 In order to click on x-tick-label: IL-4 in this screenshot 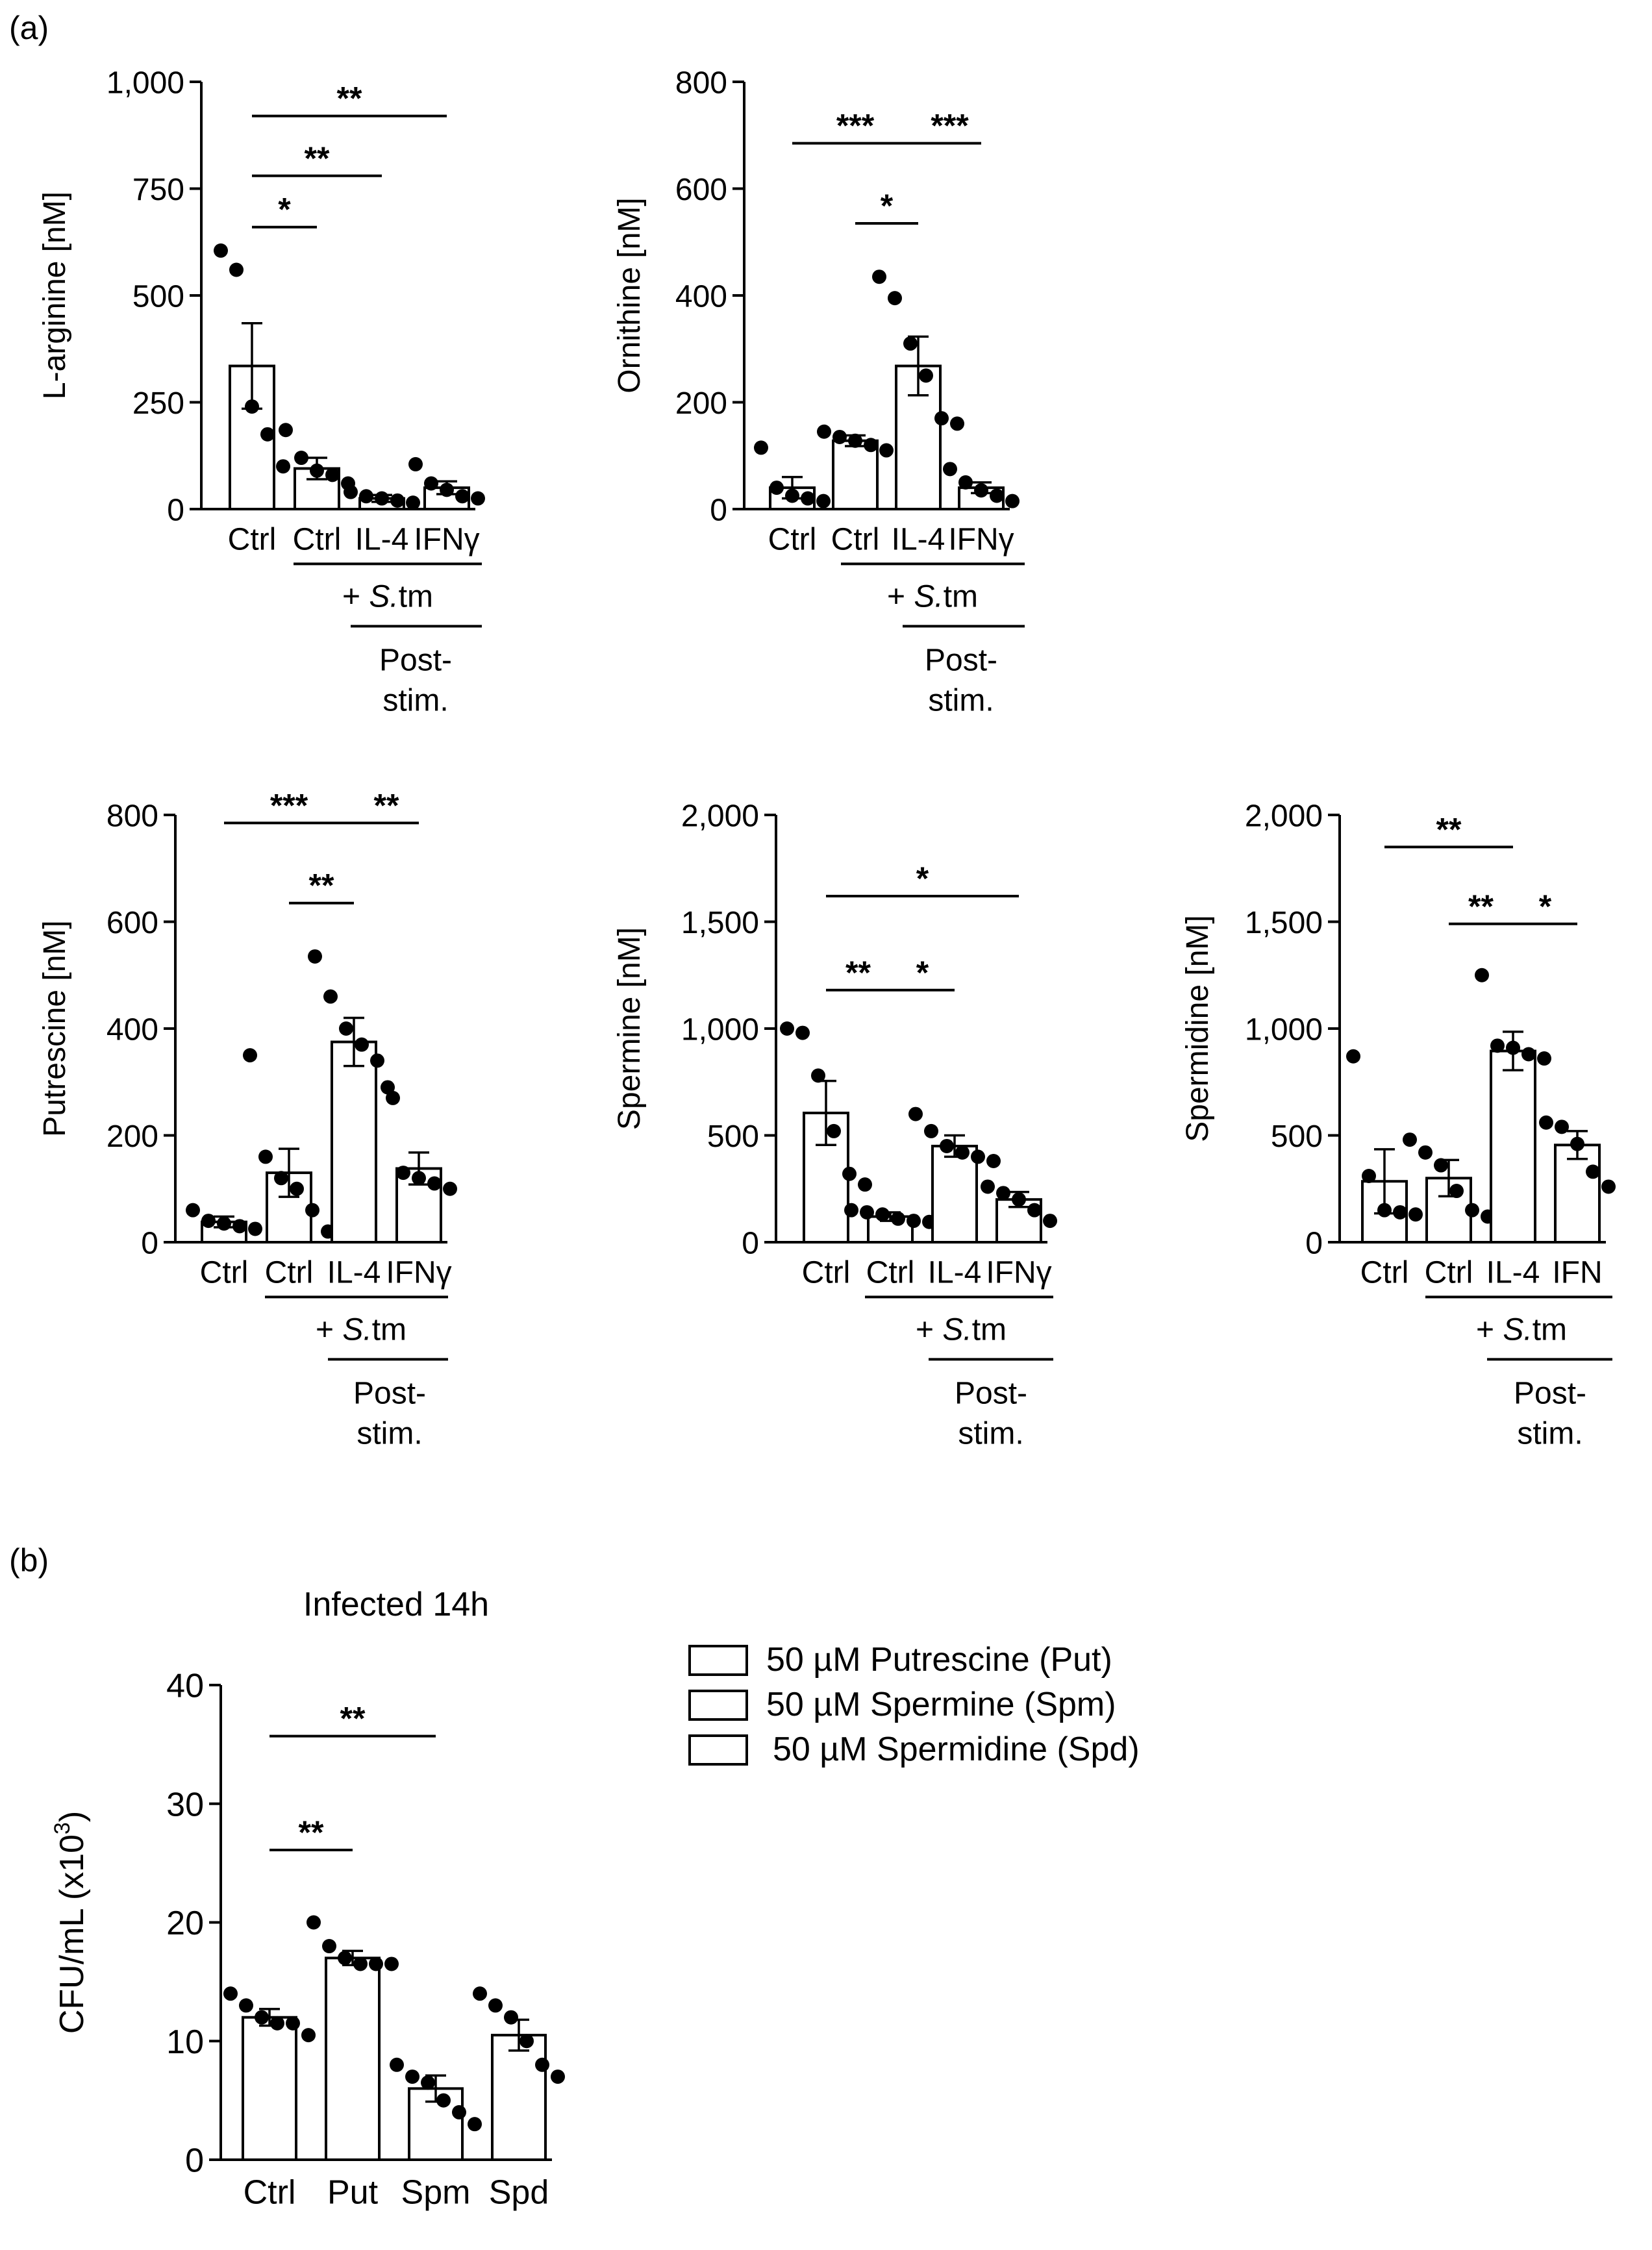, I will do `click(354, 1272)`.